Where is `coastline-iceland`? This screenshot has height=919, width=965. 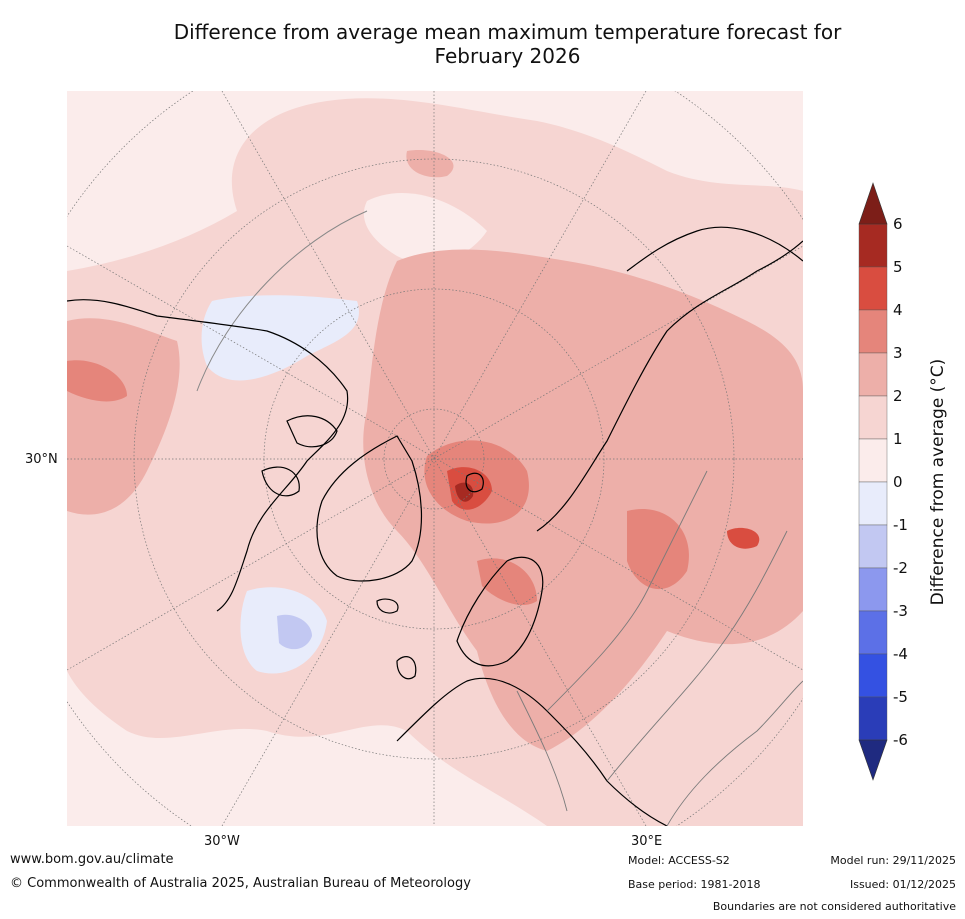
coastline-iceland is located at coordinates (387, 606).